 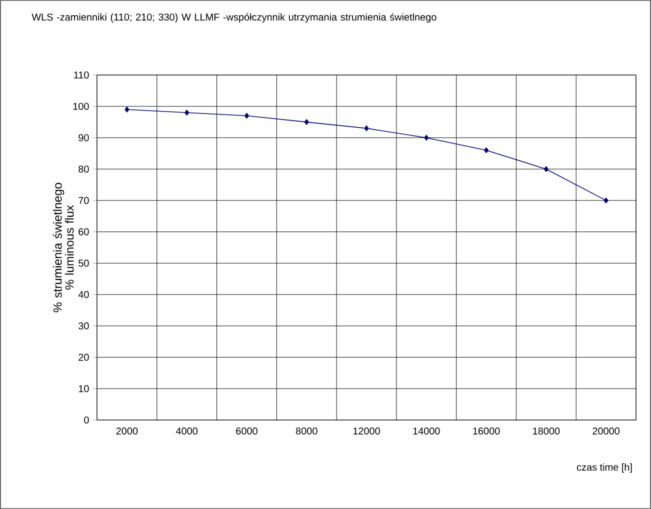 What do you see at coordinates (83, 357) in the screenshot?
I see `y-tick-label: 20` at bounding box center [83, 357].